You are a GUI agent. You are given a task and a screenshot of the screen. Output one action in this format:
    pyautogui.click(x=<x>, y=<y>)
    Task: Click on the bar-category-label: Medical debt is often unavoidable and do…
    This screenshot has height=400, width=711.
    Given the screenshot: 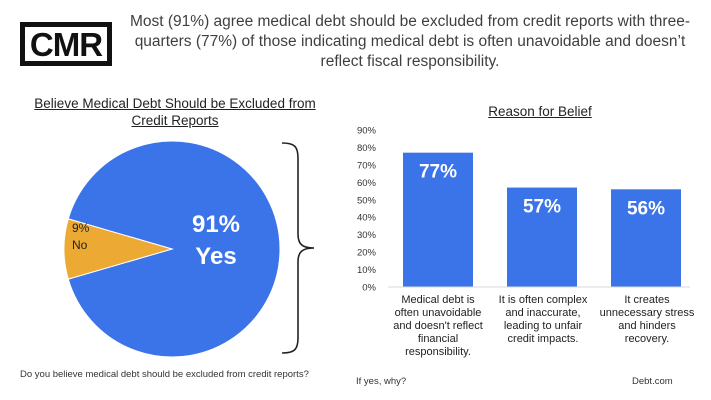 What is the action you would take?
    pyautogui.click(x=438, y=326)
    